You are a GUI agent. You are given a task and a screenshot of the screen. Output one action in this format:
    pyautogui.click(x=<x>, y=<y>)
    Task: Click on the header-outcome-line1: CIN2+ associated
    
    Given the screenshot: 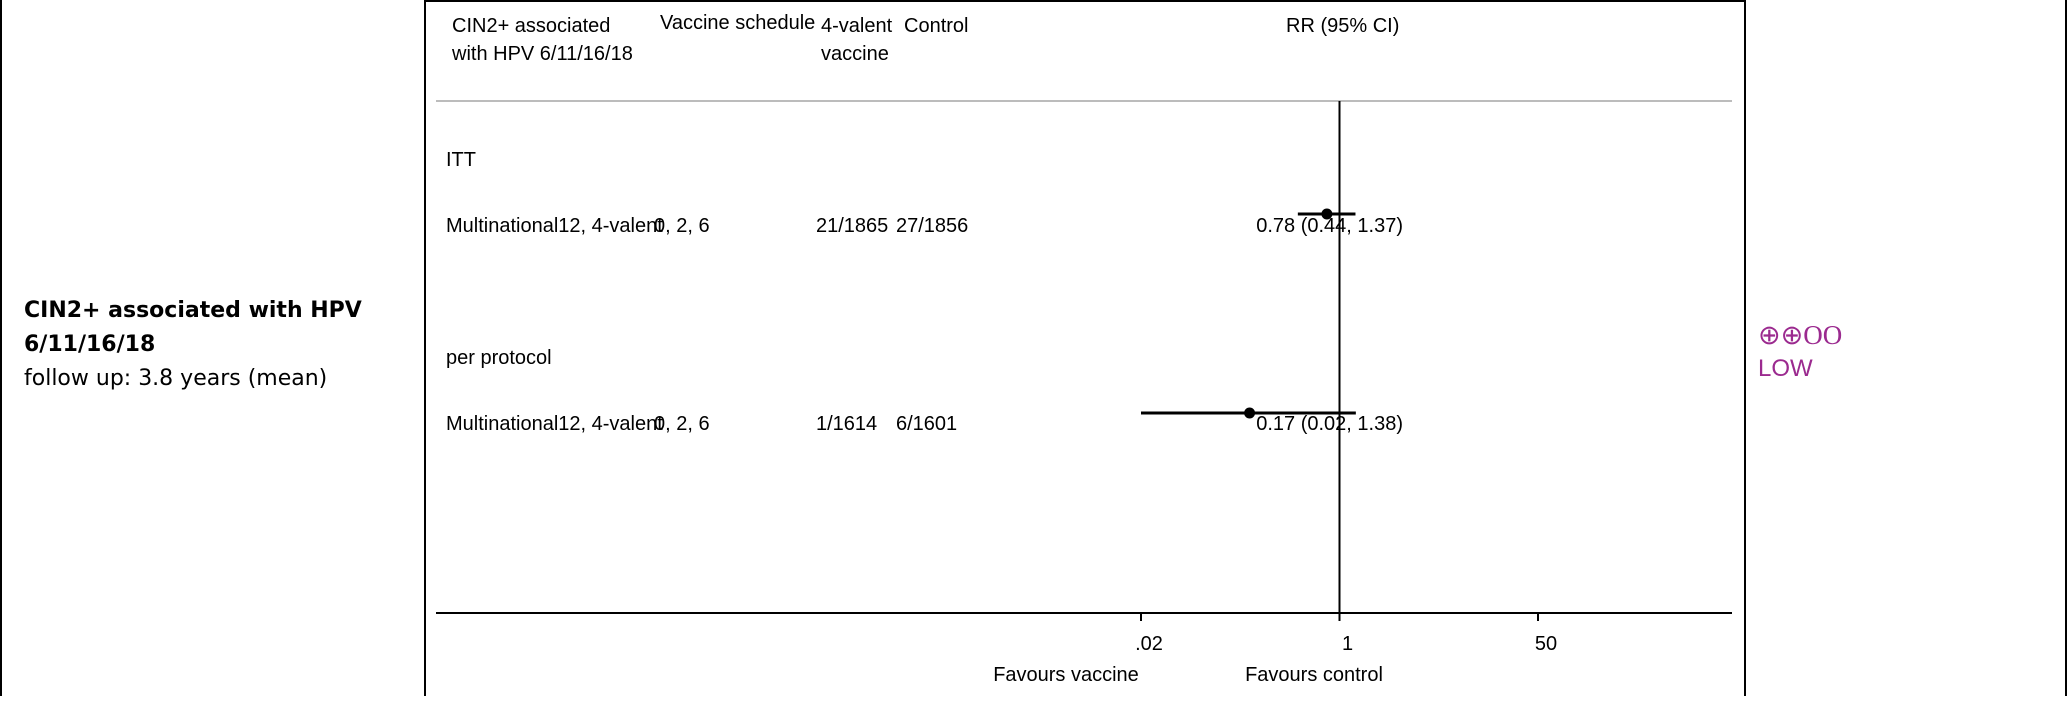 What is the action you would take?
    pyautogui.click(x=531, y=26)
    